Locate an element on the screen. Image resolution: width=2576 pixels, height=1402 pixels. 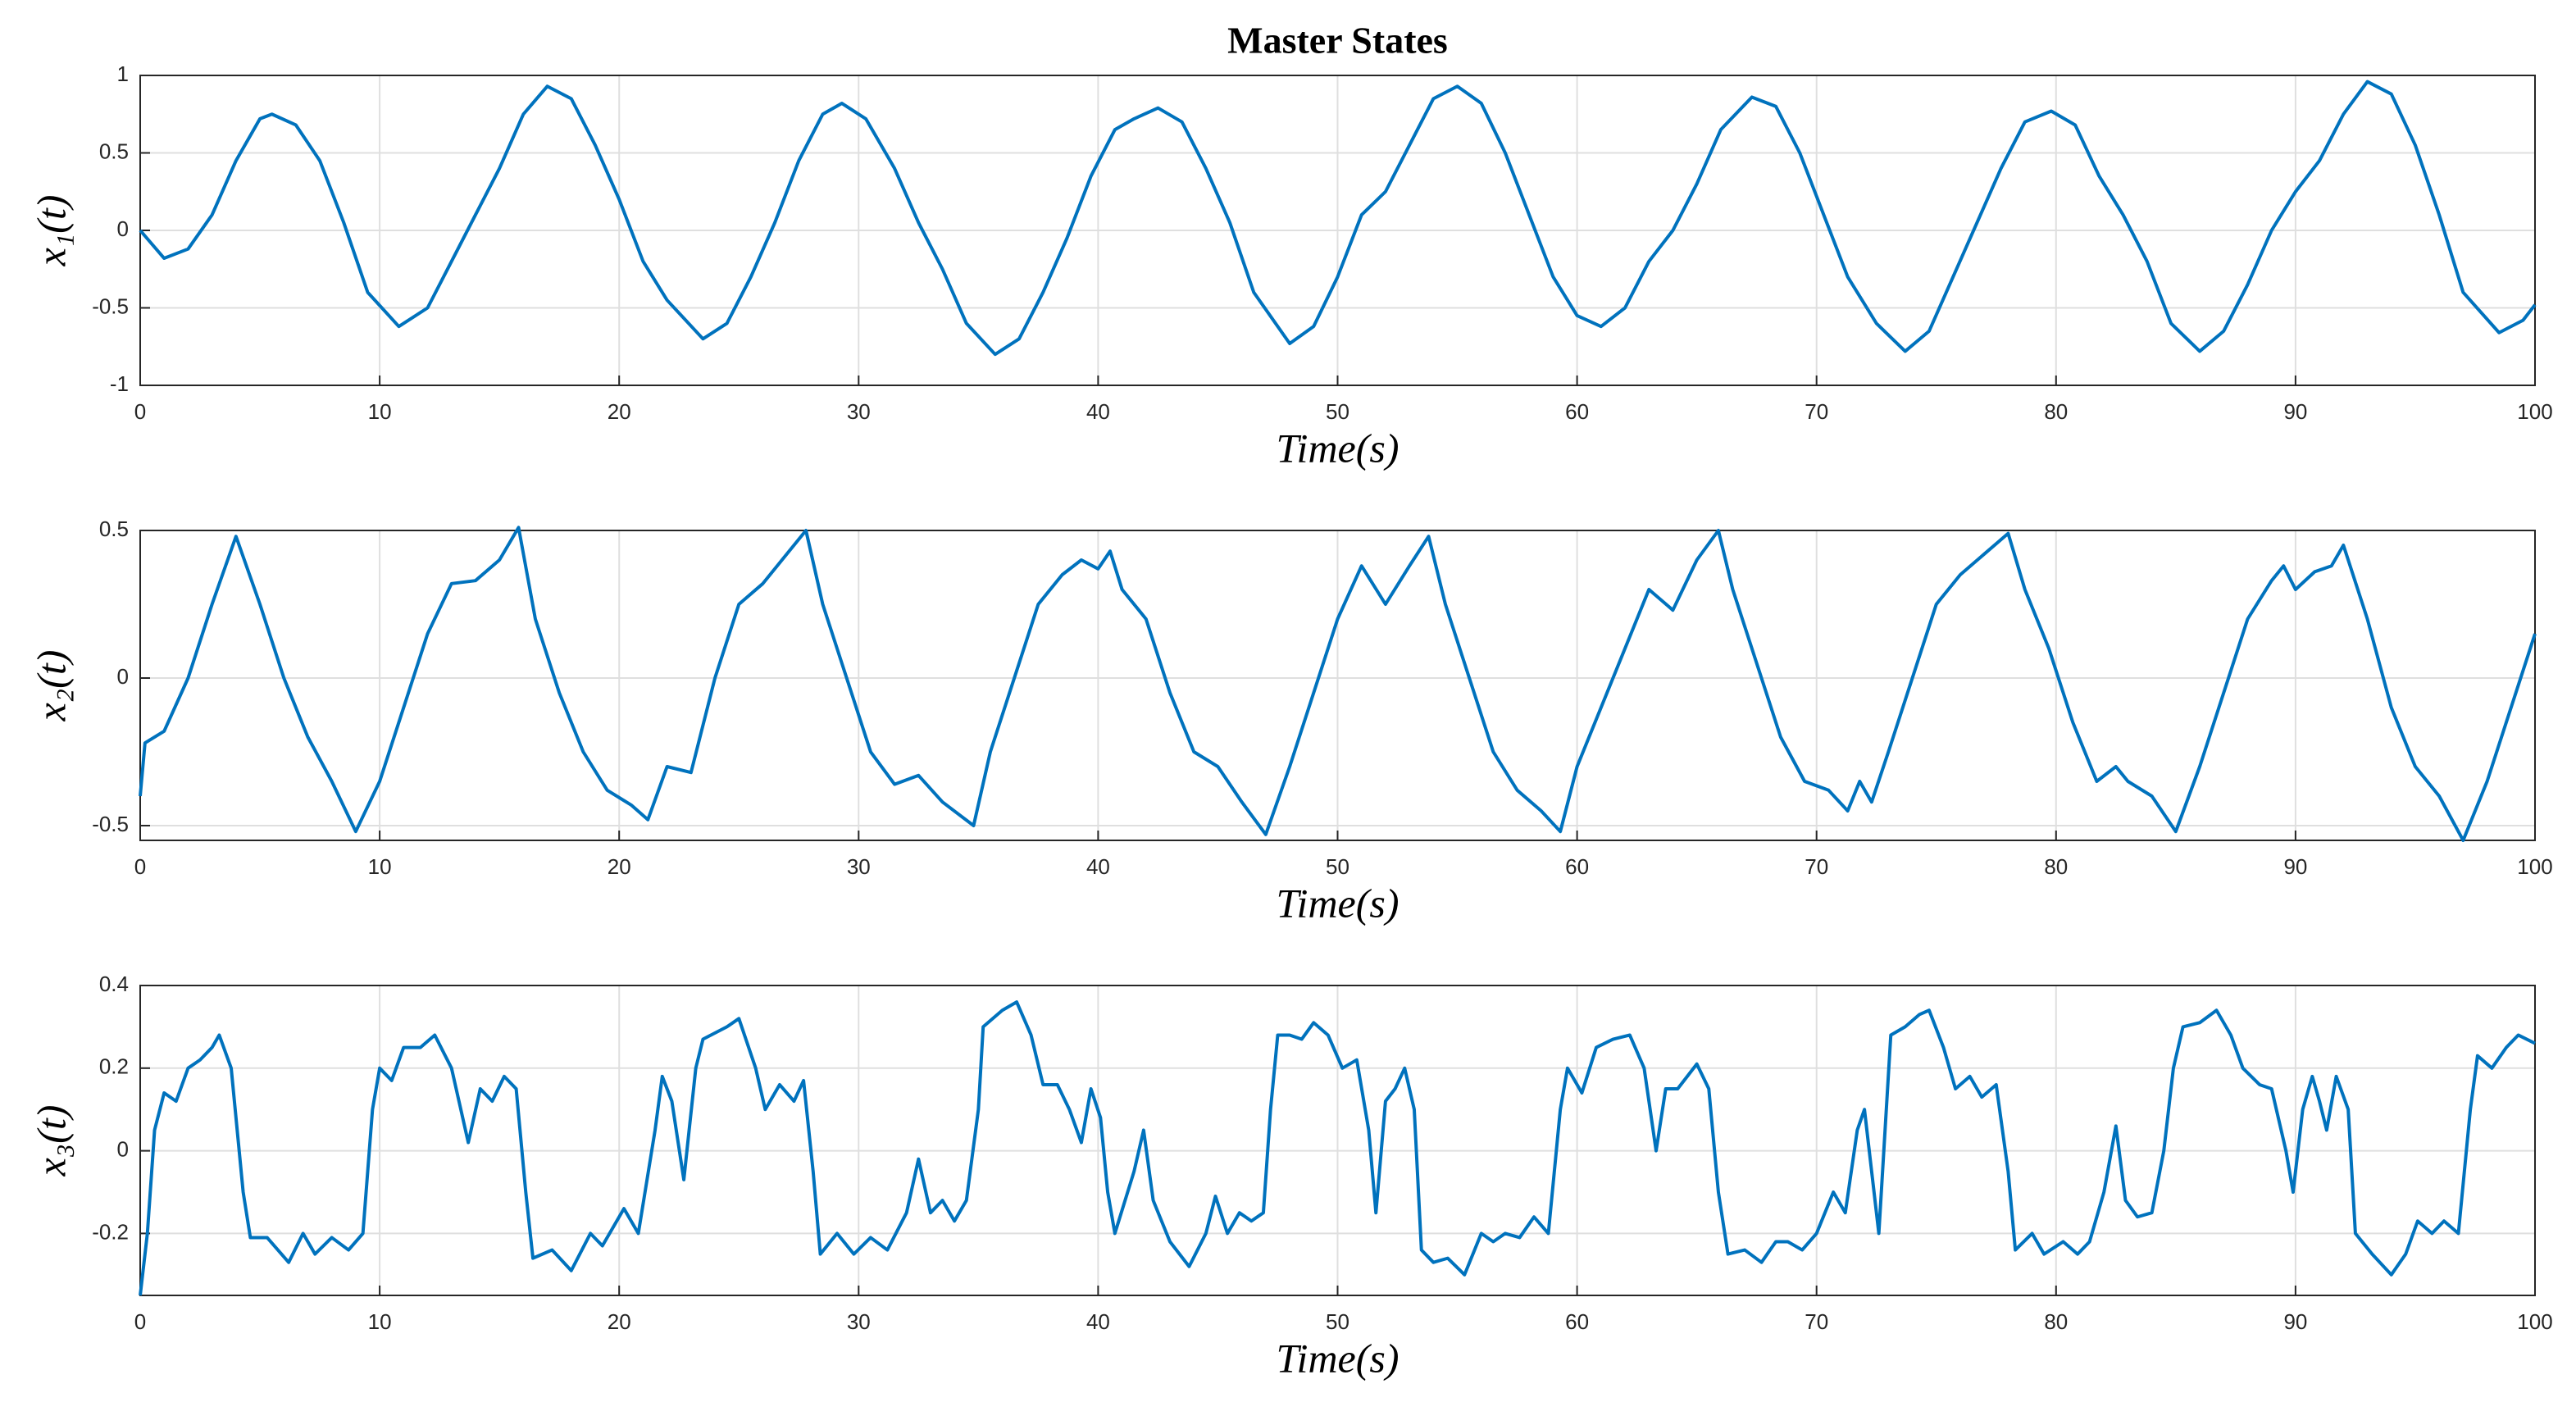
y-tick-label: 1 is located at coordinates (123, 73).